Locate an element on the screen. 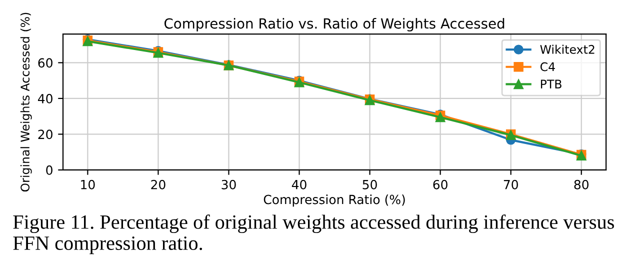 Image resolution: width=630 pixels, height=275 pixels. legend-label: PTB is located at coordinates (551, 84).